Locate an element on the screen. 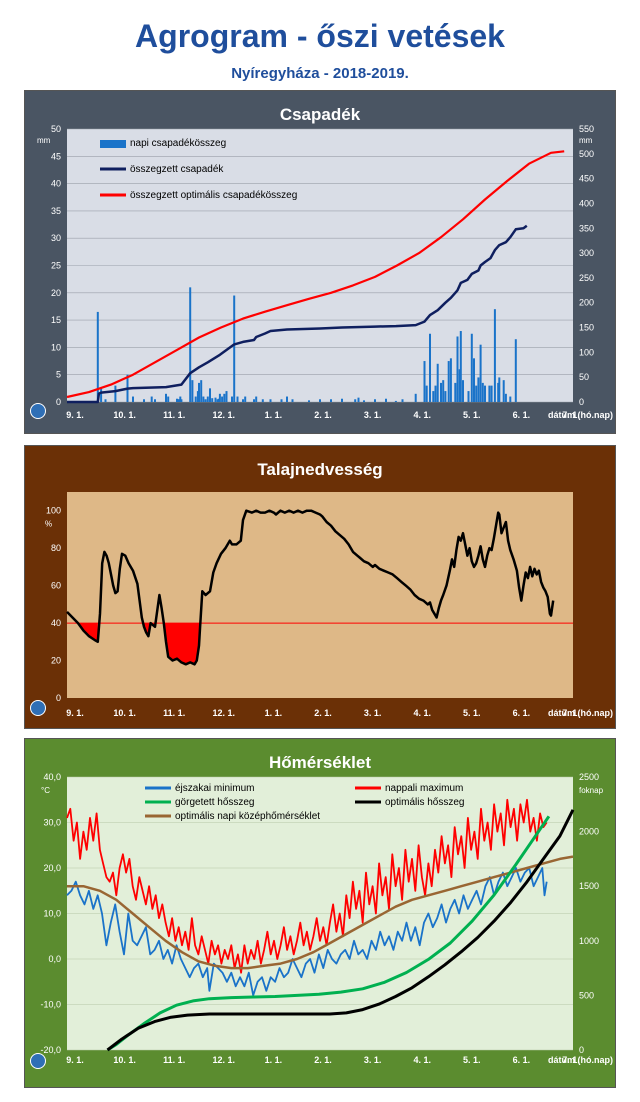  y2-tick-label: 400 is located at coordinates (586, 203).